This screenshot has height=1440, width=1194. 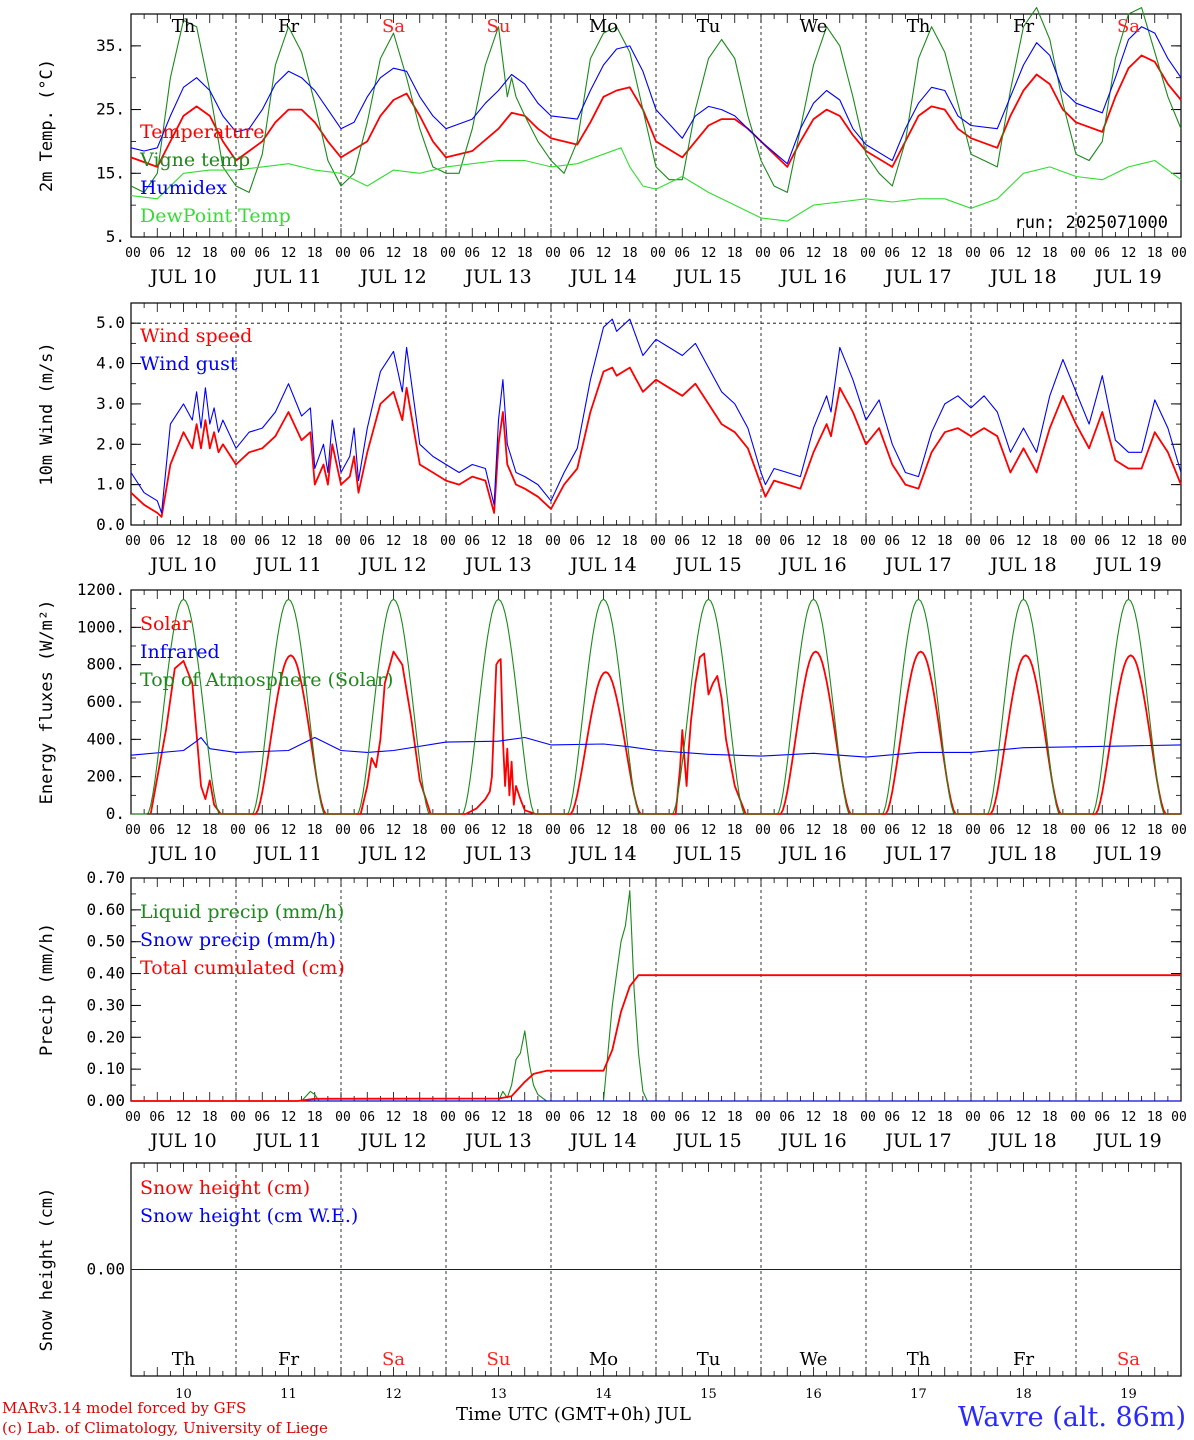 I want to click on y-tick-label: 3.0, so click(x=110, y=403).